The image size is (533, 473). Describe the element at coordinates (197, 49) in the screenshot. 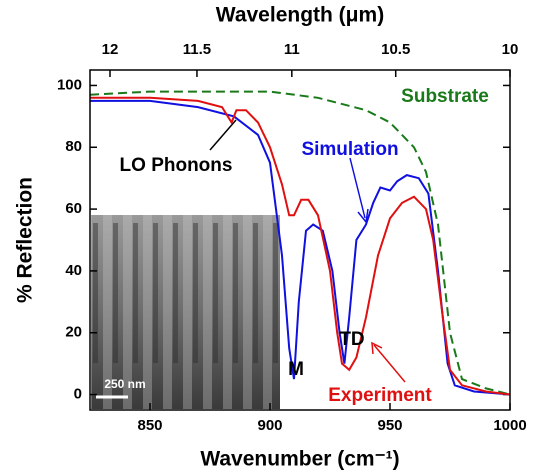

I see `x2-tick-label: 11.5` at that location.